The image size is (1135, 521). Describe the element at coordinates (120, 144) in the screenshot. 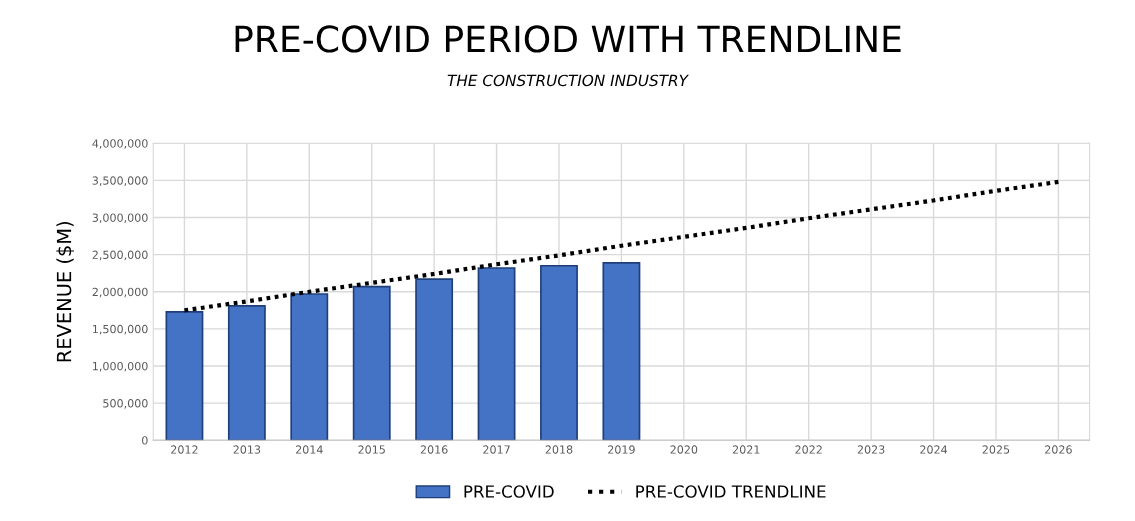

I see `y-tick-label: 4,000,000` at that location.